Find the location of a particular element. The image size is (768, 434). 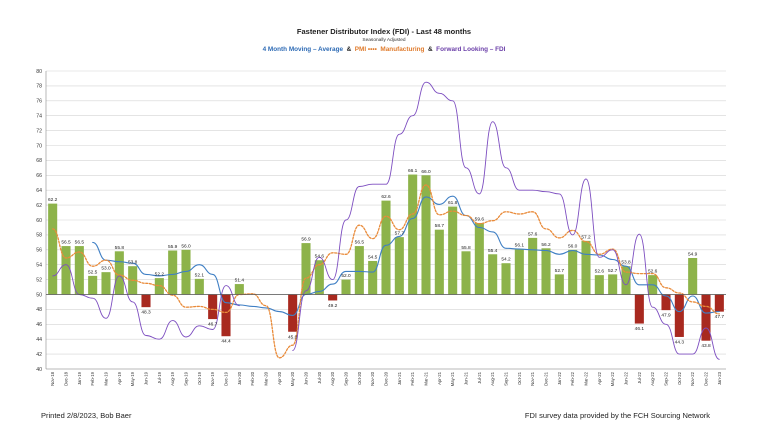

fdi-value-label-Jul-20: 54.6 is located at coordinates (320, 257).